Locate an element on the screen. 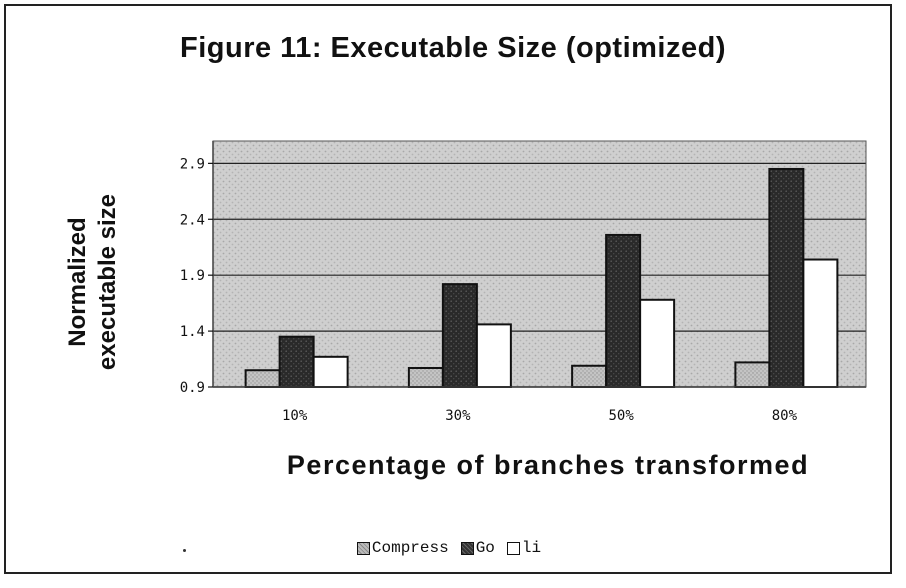  y-tick-label: 2.9 is located at coordinates (192, 164).